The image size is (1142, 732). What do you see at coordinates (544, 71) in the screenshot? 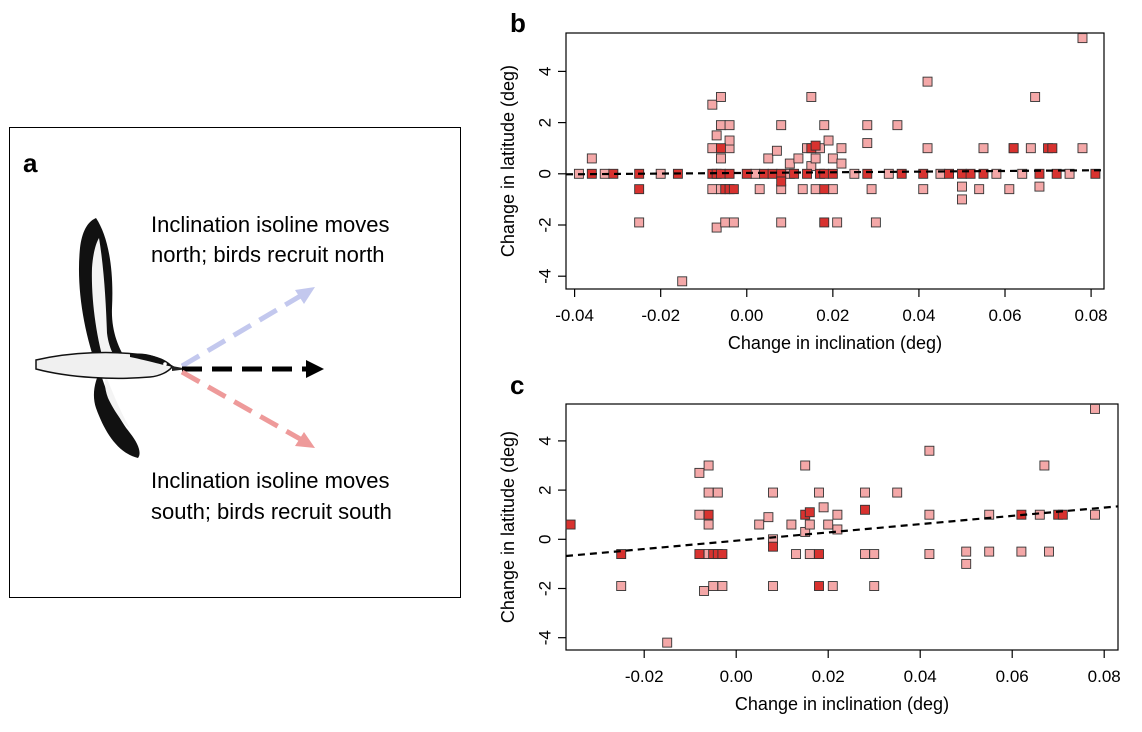
I see `chart-b-y-tick-label: 4` at bounding box center [544, 71].